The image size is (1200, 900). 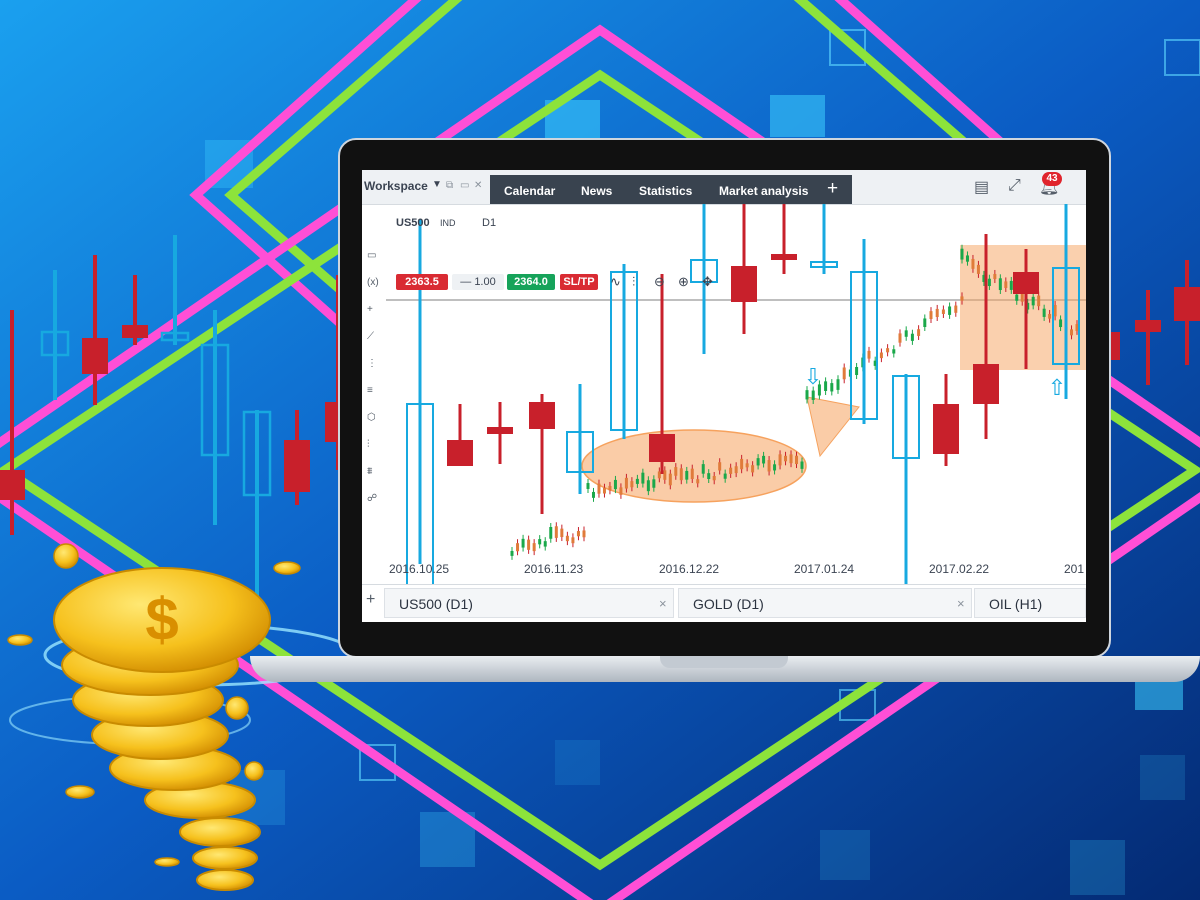 I want to click on tab-statistics: Statistics, so click(x=666, y=191).